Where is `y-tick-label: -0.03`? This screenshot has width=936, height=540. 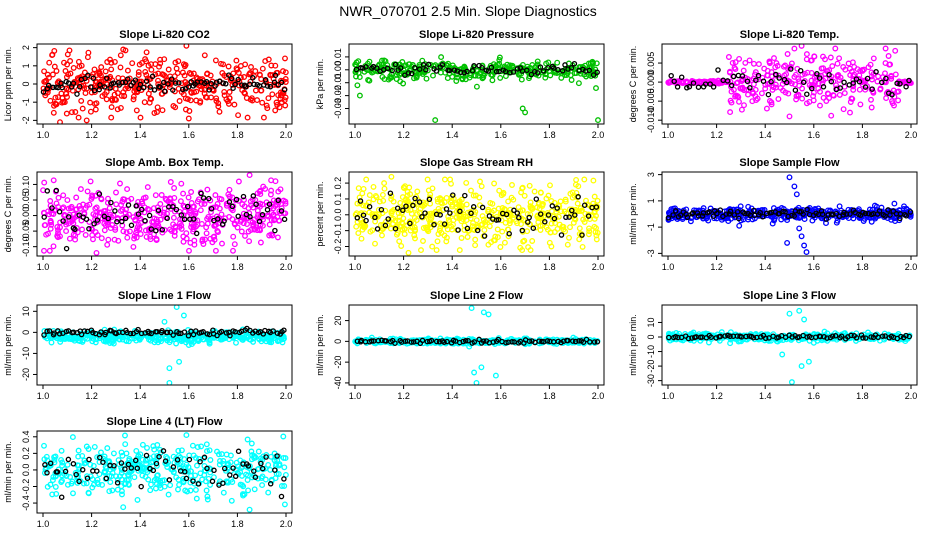 y-tick-label: -0.03 is located at coordinates (338, 108).